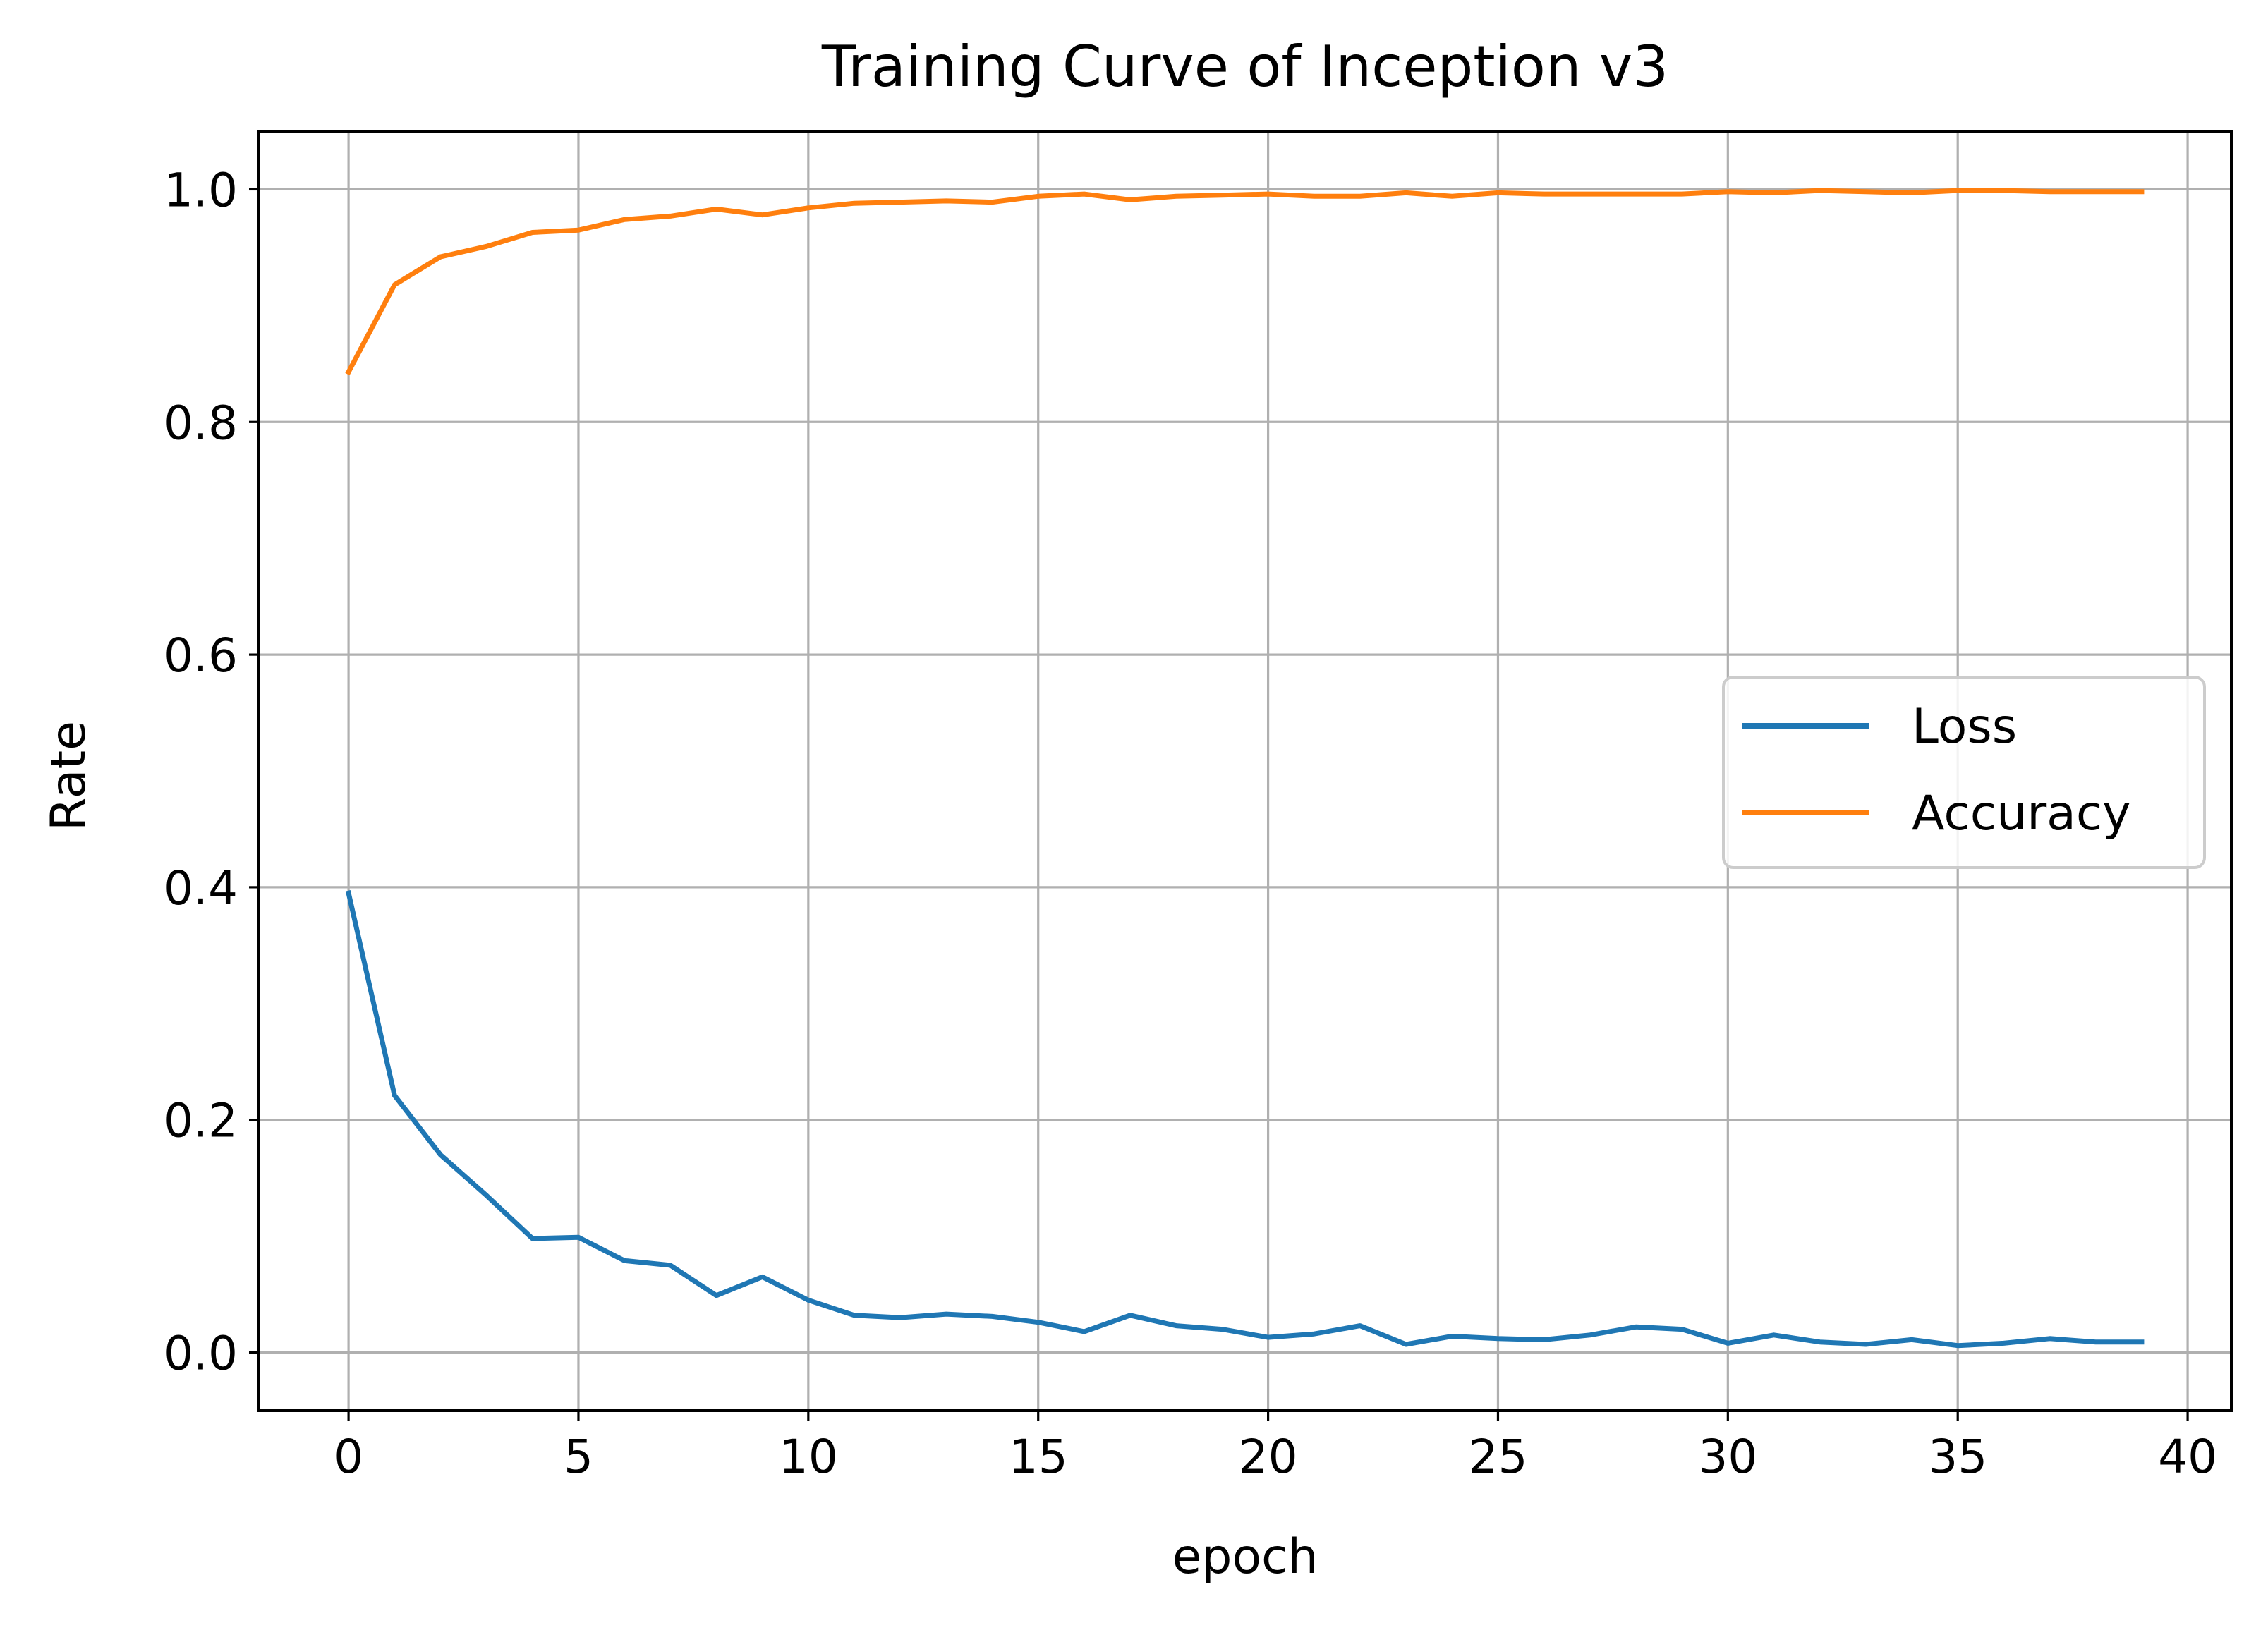 This screenshot has width=2268, height=1630. I want to click on y-tick-label: 0.0, so click(201, 1354).